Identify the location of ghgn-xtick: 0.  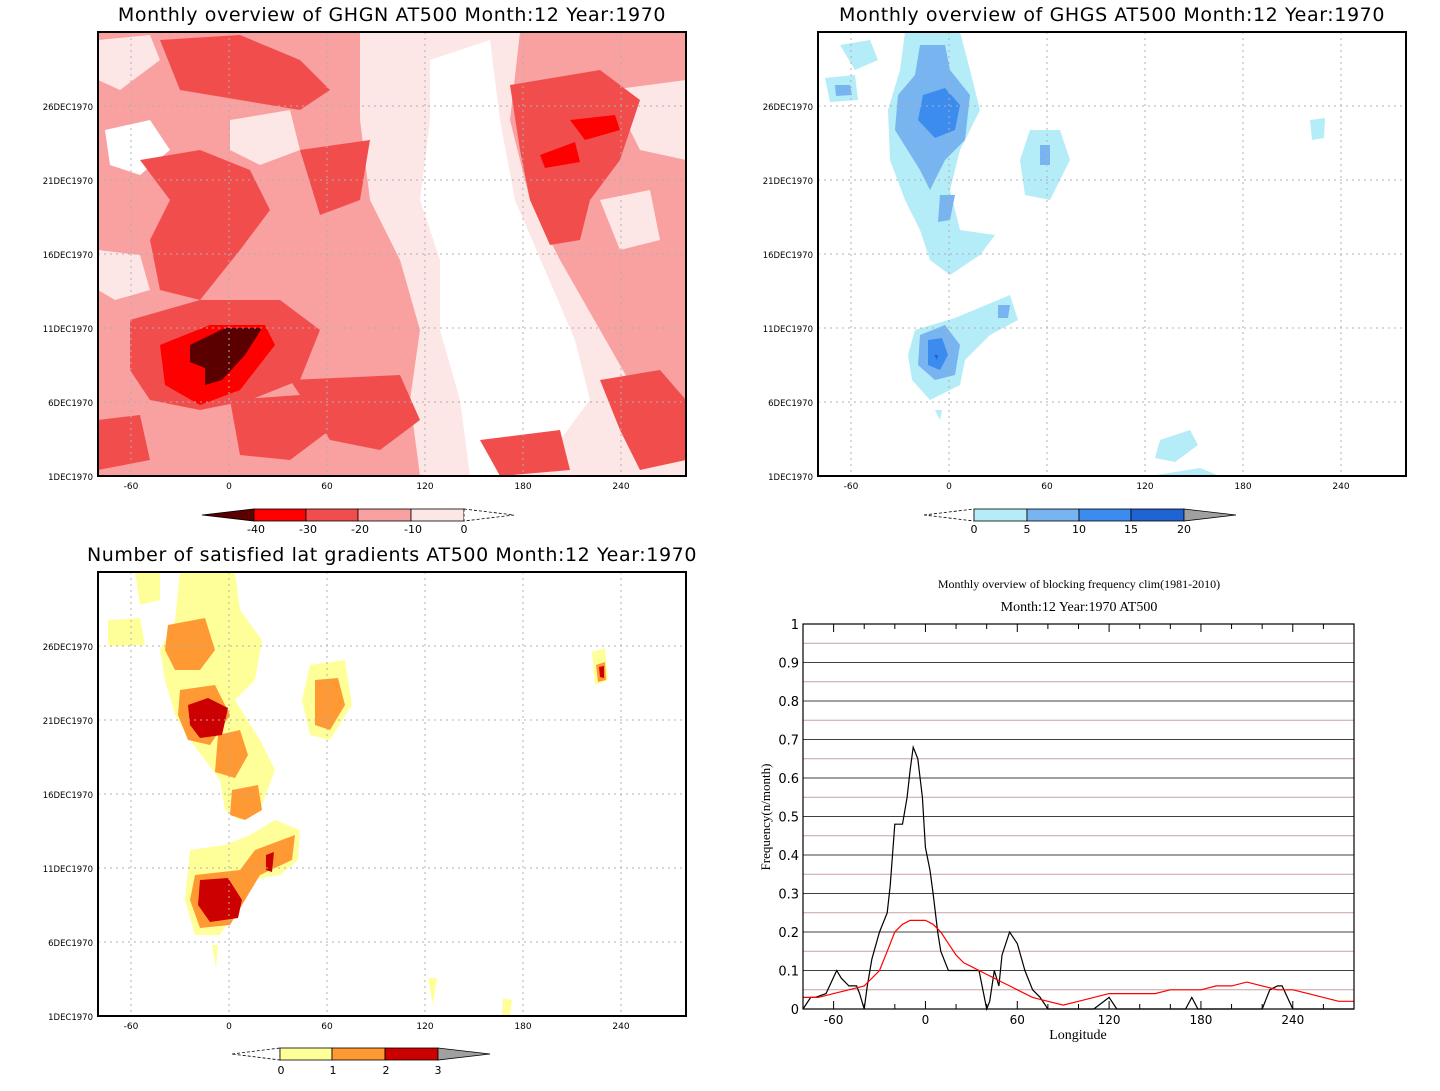
(229, 487).